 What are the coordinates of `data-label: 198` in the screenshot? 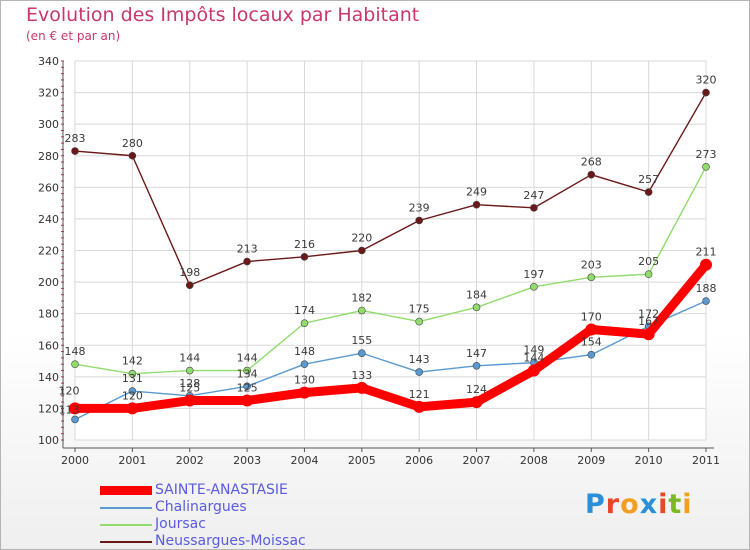 It's located at (189, 272).